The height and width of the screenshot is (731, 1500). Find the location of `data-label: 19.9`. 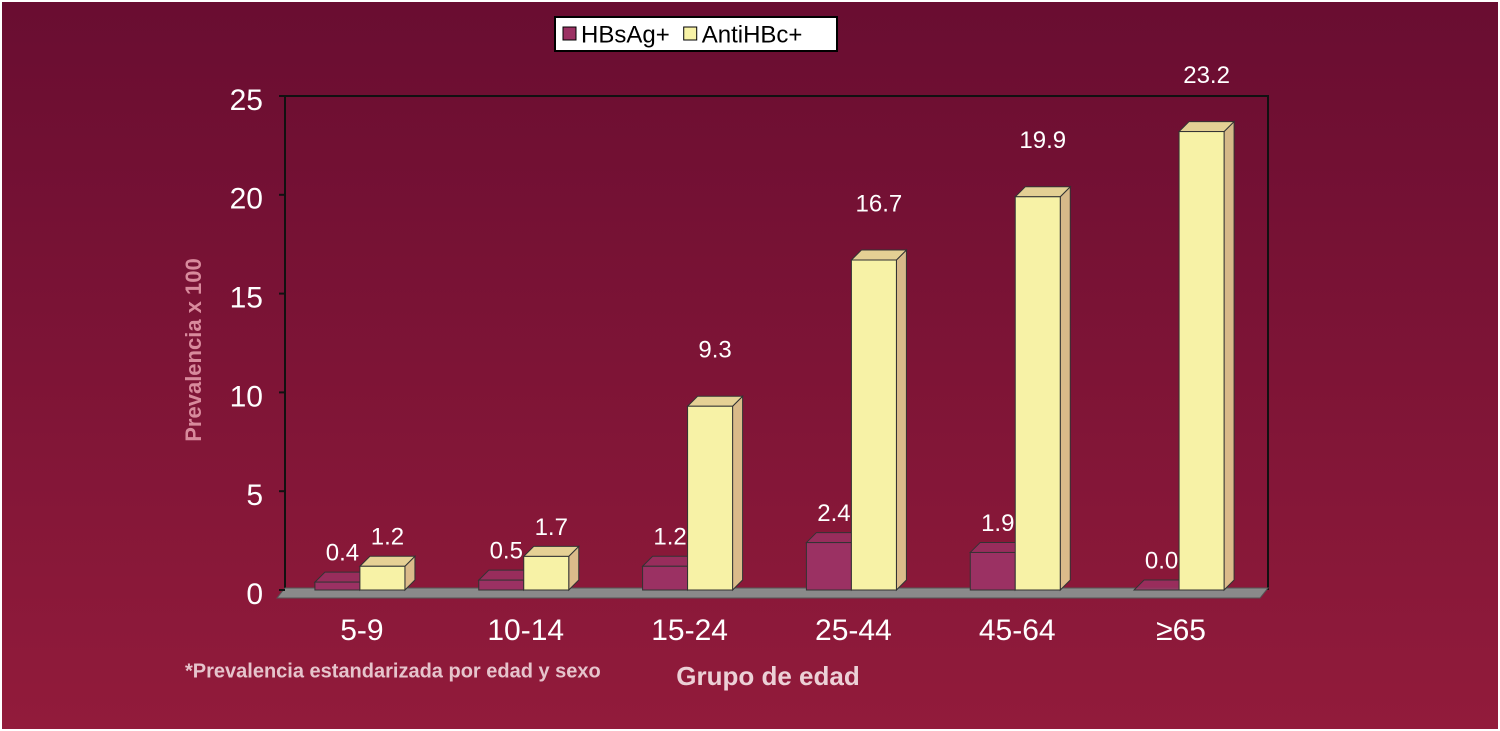

data-label: 19.9 is located at coordinates (1042, 140).